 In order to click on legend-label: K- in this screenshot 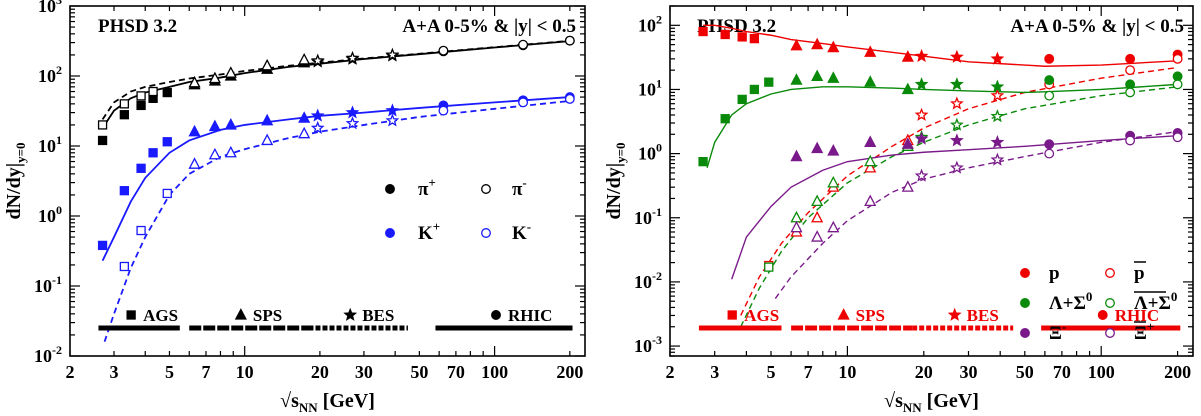, I will do `click(521, 231)`.